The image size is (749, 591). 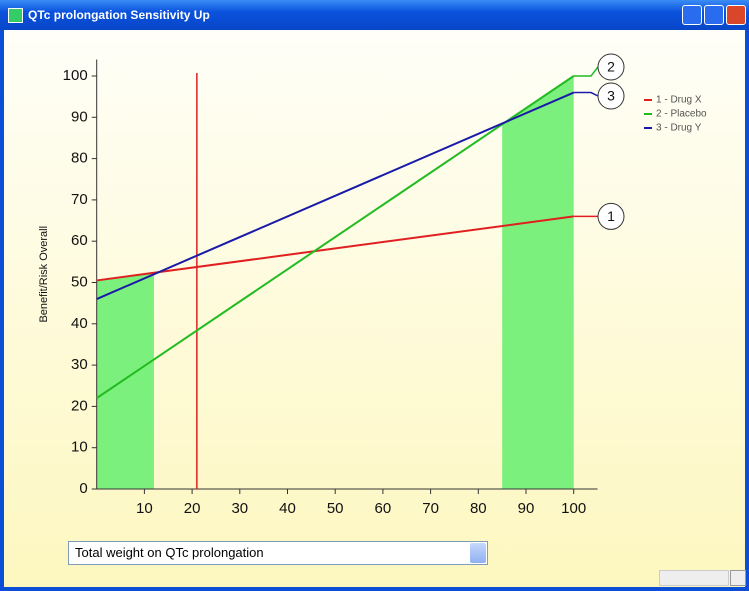 What do you see at coordinates (478, 508) in the screenshot?
I see `x-tick-label: 80` at bounding box center [478, 508].